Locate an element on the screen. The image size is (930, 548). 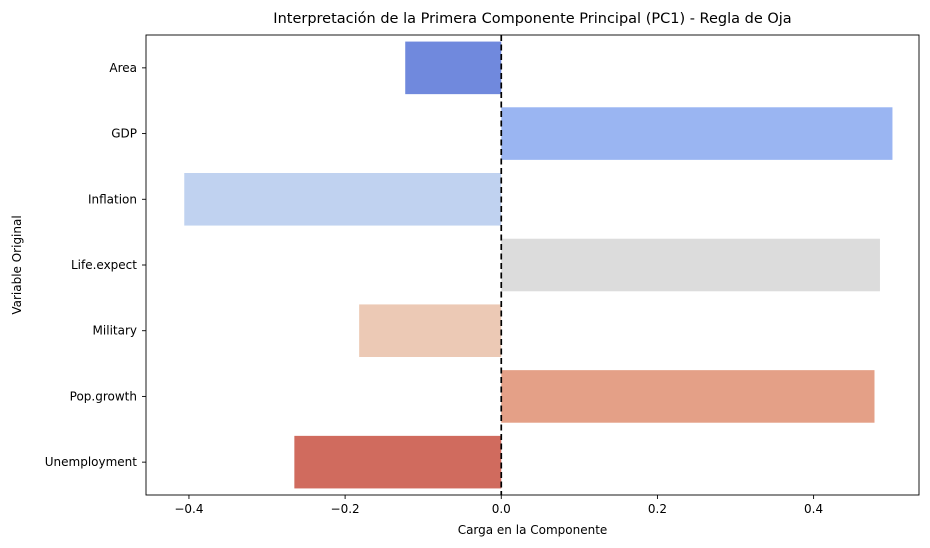
x-tick-label: −0.4 is located at coordinates (188, 509).